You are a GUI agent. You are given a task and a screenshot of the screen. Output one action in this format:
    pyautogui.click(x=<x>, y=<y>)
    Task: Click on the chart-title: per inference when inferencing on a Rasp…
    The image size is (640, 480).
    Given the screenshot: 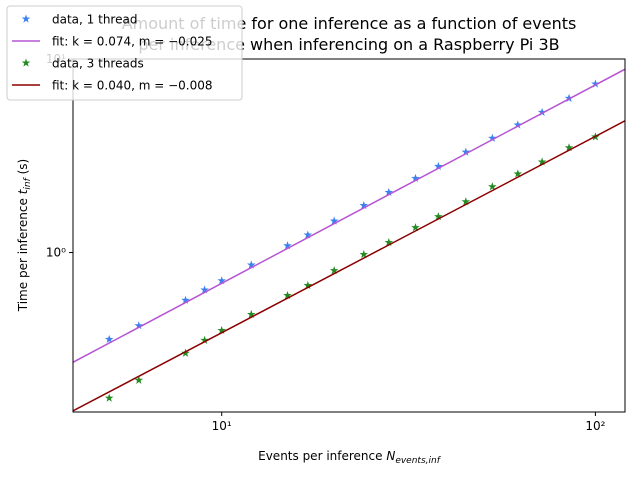 What is the action you would take?
    pyautogui.click(x=348, y=44)
    